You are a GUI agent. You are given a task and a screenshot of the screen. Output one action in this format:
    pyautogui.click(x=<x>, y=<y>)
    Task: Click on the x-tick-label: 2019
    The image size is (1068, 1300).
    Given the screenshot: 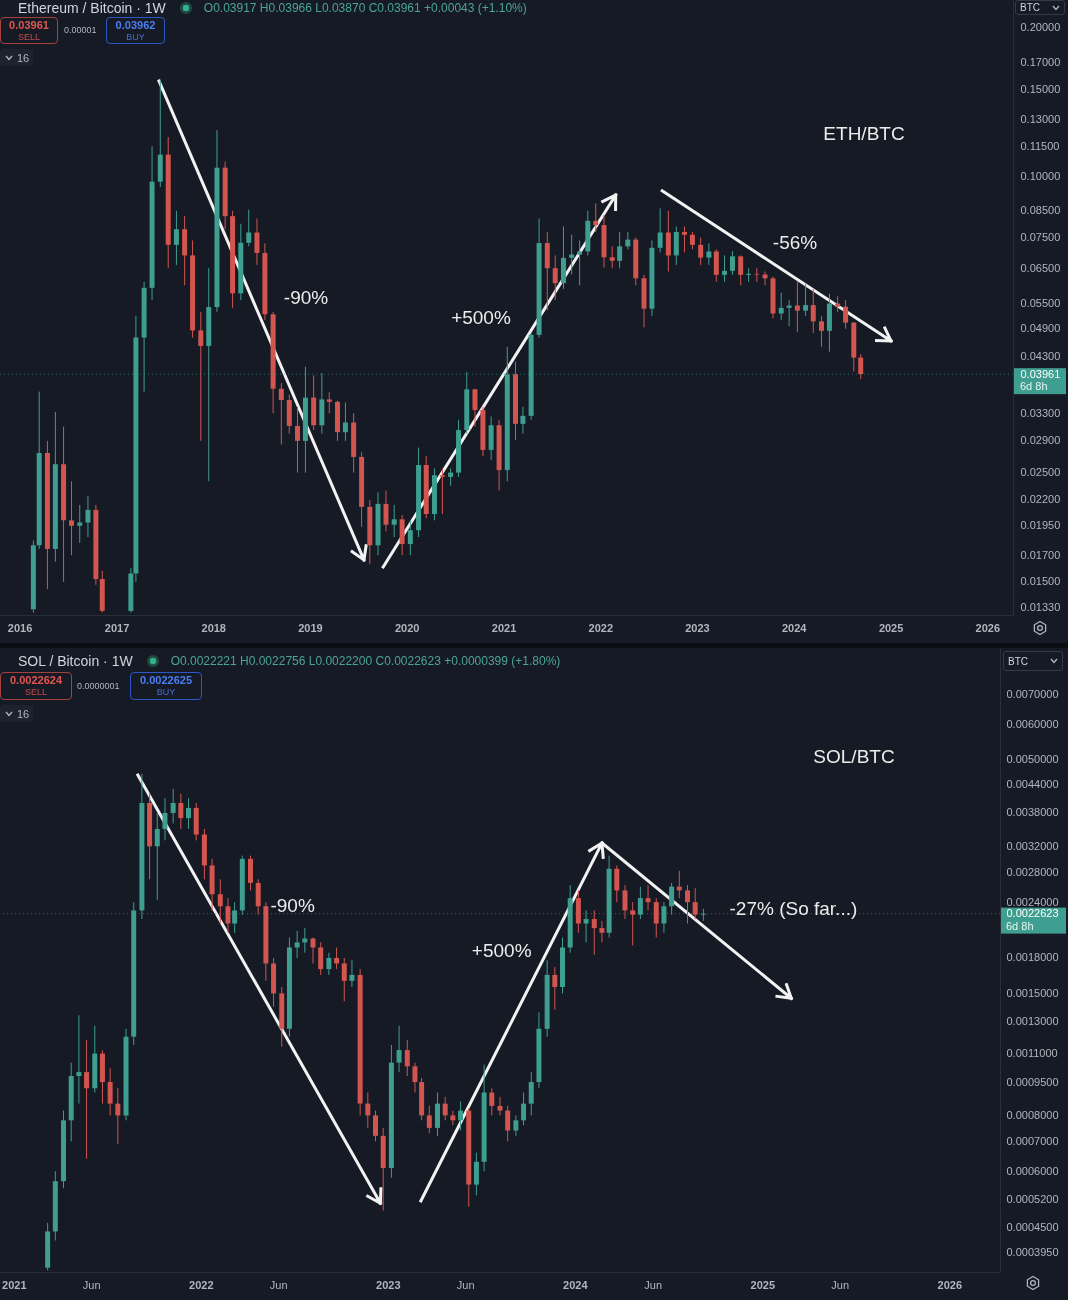 What is the action you would take?
    pyautogui.click(x=310, y=627)
    